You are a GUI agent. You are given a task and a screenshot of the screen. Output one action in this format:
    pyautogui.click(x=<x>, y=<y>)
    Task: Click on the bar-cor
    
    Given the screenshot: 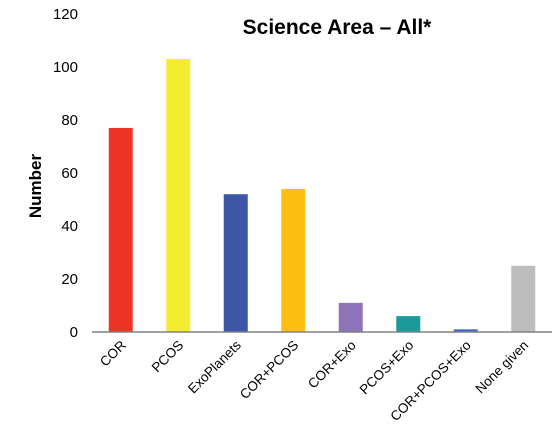 What is the action you would take?
    pyautogui.click(x=120, y=229)
    